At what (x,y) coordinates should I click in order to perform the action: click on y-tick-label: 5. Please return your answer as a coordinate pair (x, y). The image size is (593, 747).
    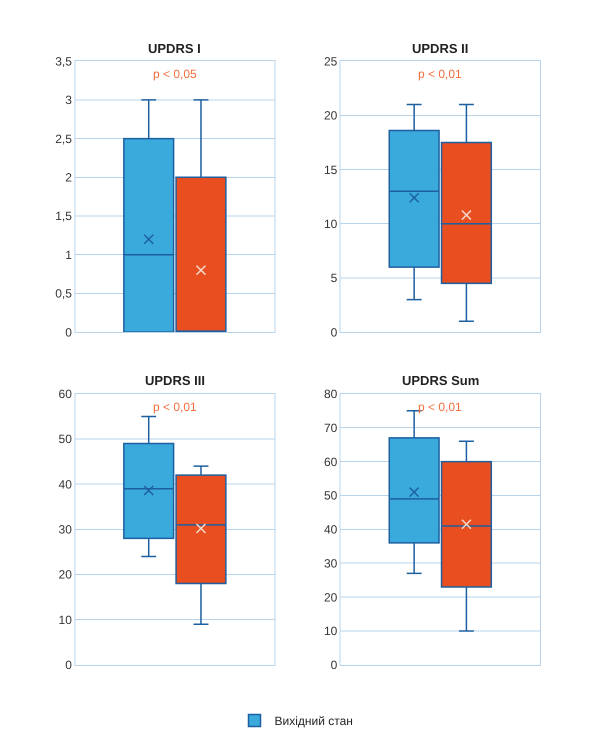
    Looking at the image, I should click on (334, 278).